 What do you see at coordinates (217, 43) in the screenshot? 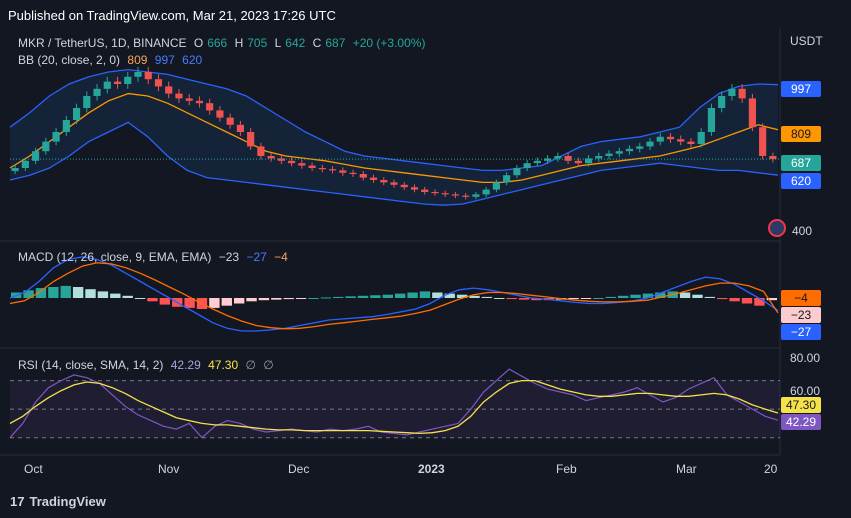
I see `open-value: 666` at bounding box center [217, 43].